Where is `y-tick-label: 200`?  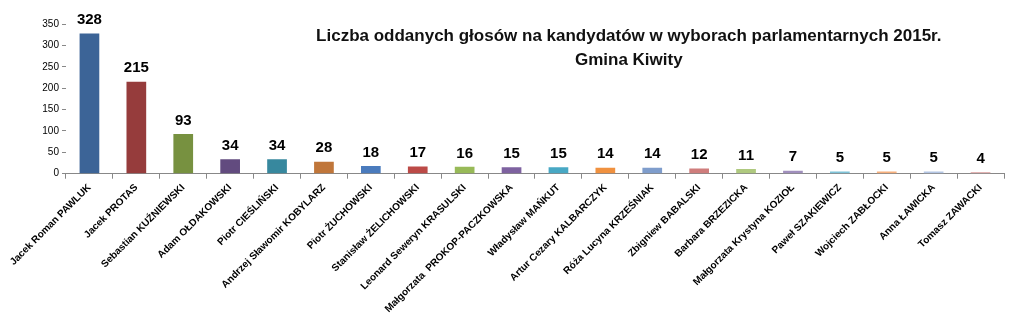 y-tick-label: 200 is located at coordinates (51, 87).